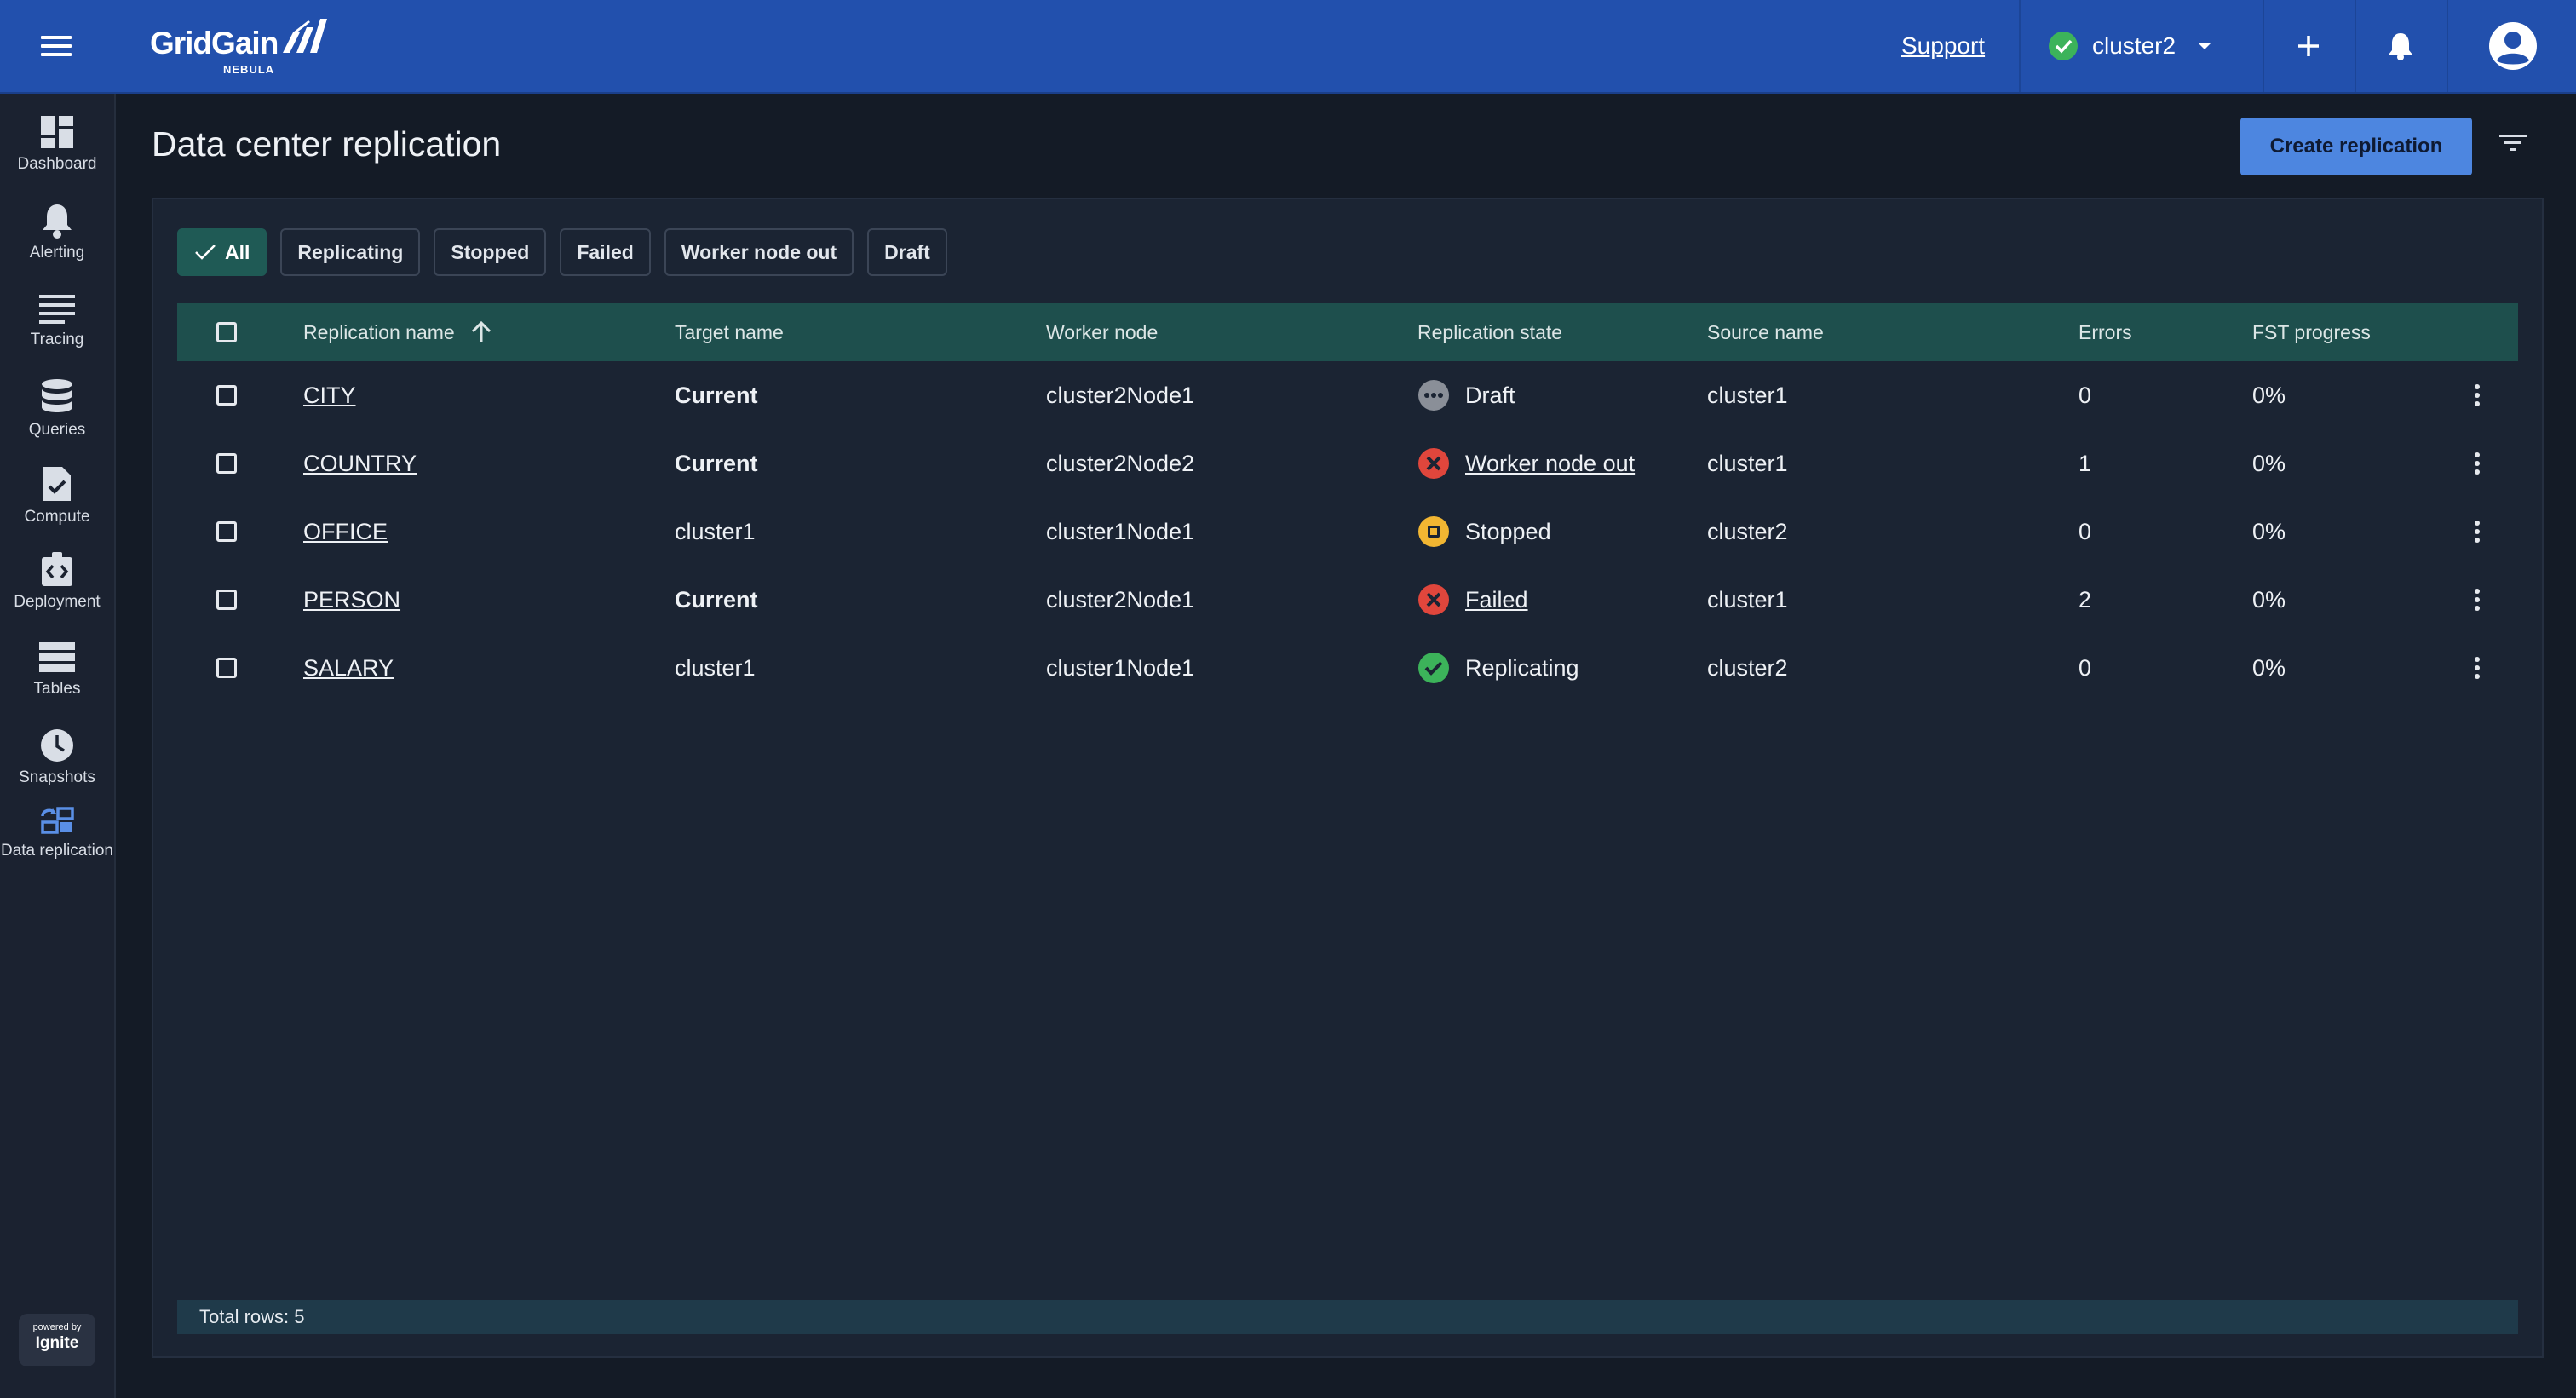  What do you see at coordinates (57, 395) in the screenshot?
I see `database-icon` at bounding box center [57, 395].